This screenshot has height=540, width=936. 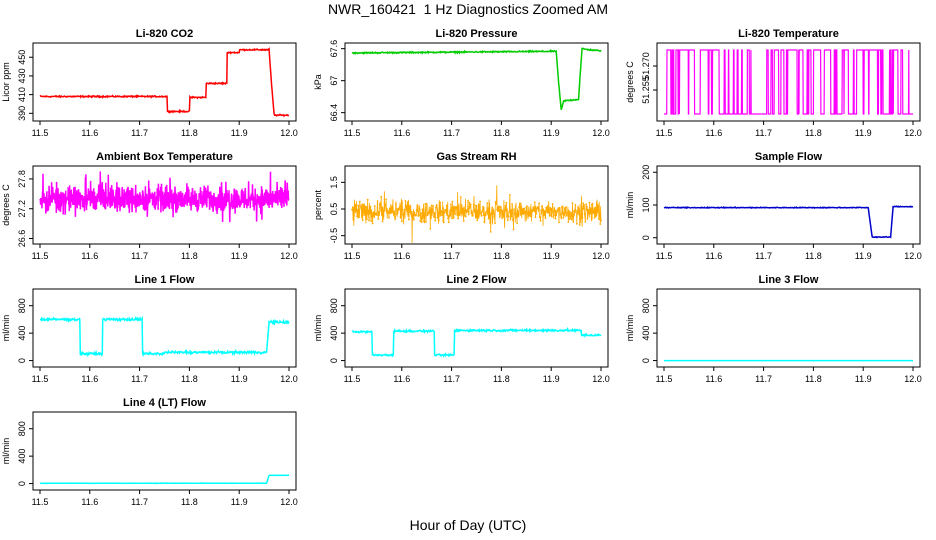 I want to click on y-axis-label: ml/min, so click(x=6, y=328).